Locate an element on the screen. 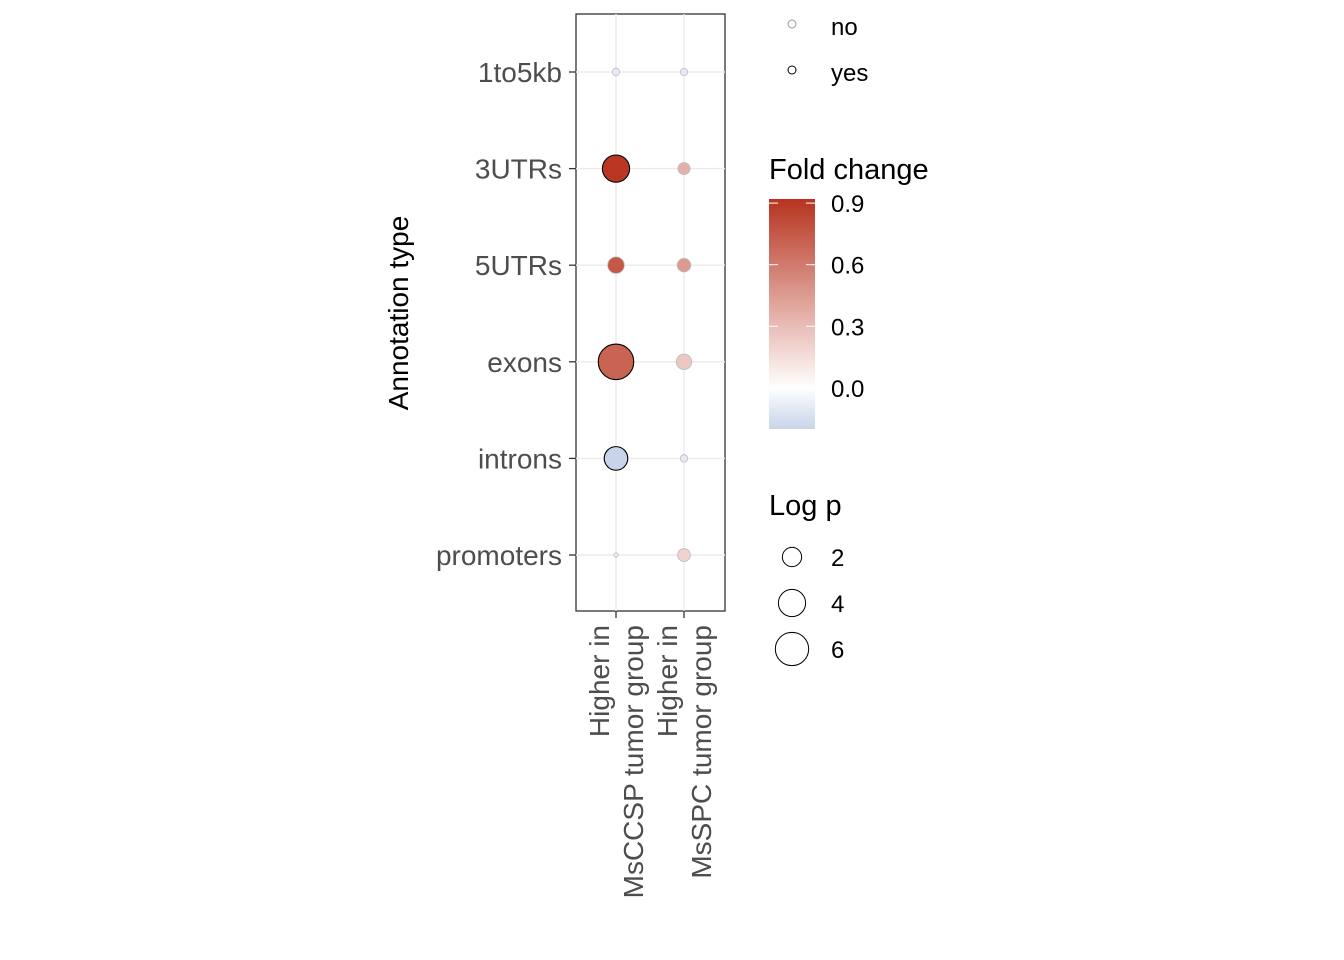 This screenshot has height=960, width=1344. plot-panel is located at coordinates (650, 312).